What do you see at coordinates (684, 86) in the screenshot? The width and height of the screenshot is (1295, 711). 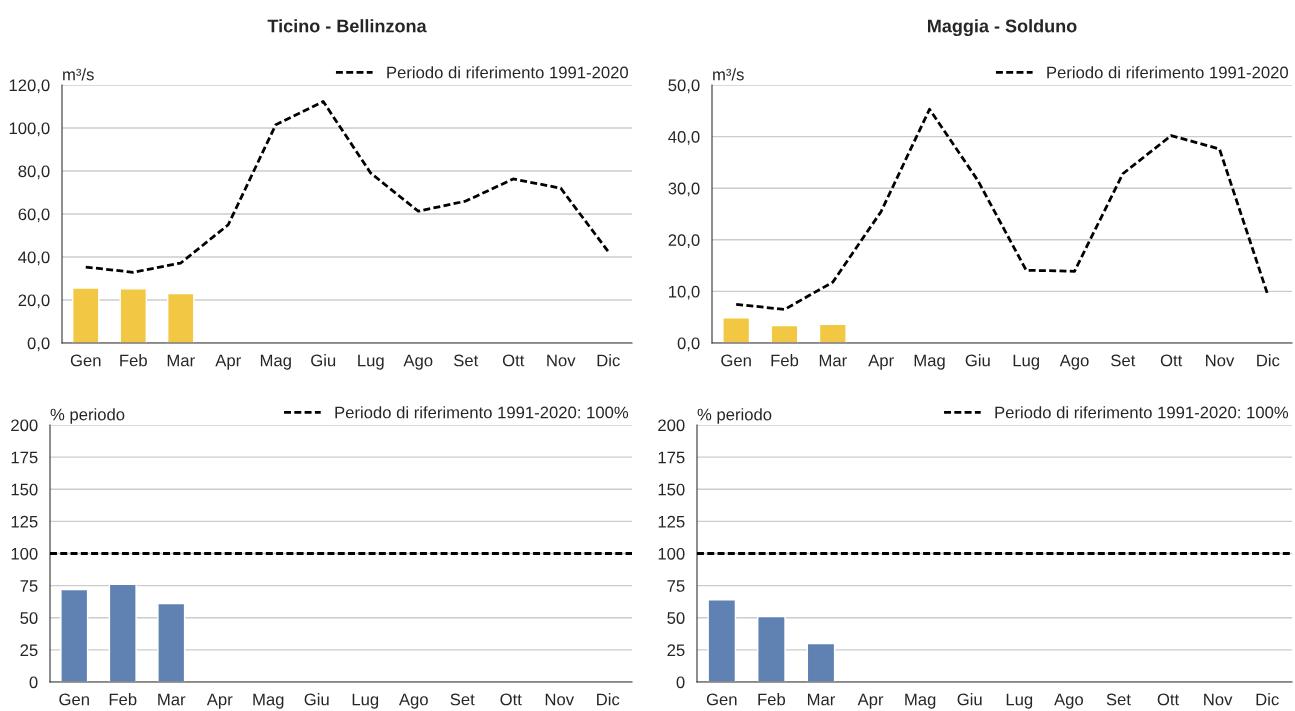 I see `y-tick-label: 50,0` at bounding box center [684, 86].